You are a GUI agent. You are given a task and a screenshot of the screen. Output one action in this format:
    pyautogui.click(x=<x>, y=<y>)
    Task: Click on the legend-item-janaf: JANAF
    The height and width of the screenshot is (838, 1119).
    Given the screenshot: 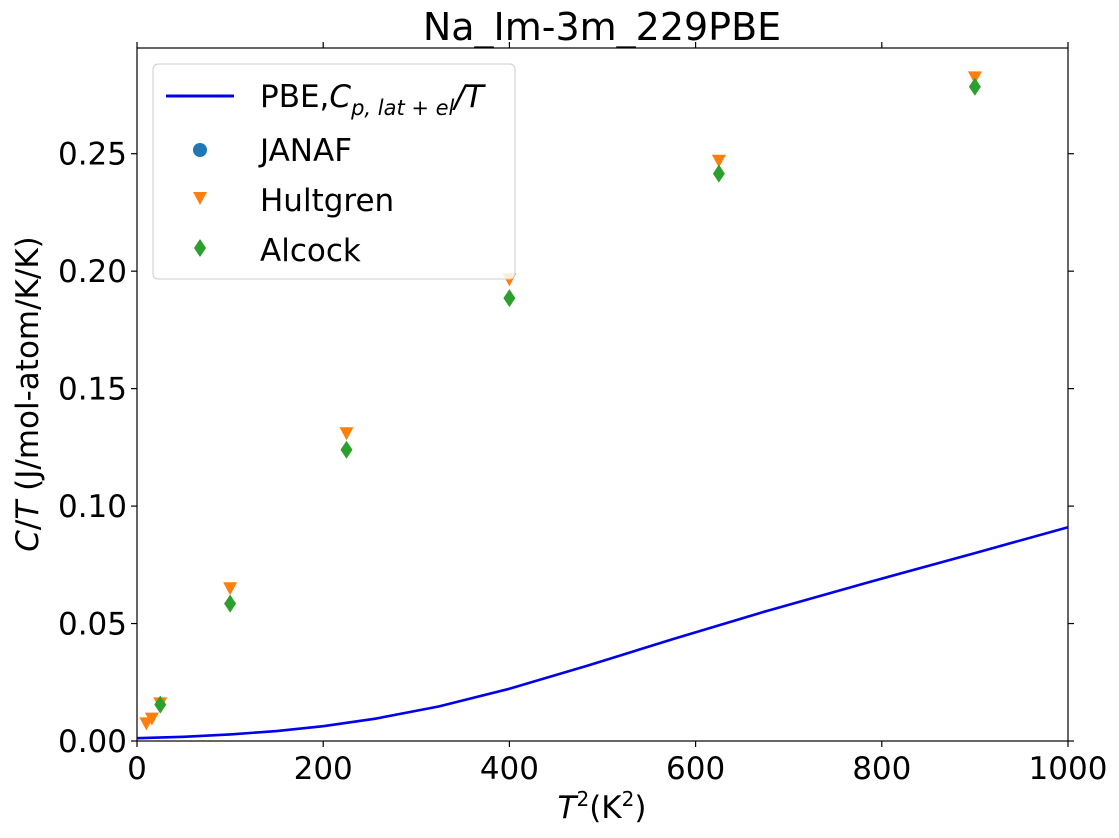 What is the action you would take?
    pyautogui.click(x=272, y=151)
    